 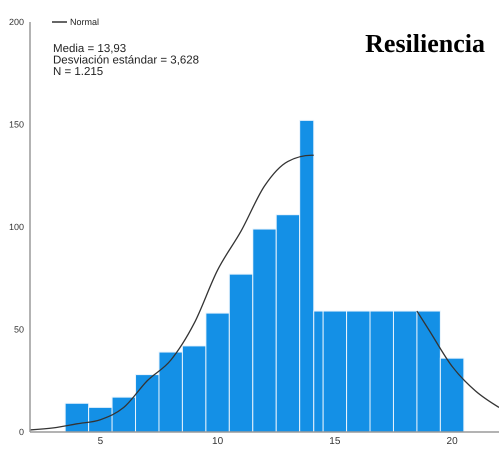 What do you see at coordinates (89, 49) in the screenshot?
I see `annotation: Media = 13,93` at bounding box center [89, 49].